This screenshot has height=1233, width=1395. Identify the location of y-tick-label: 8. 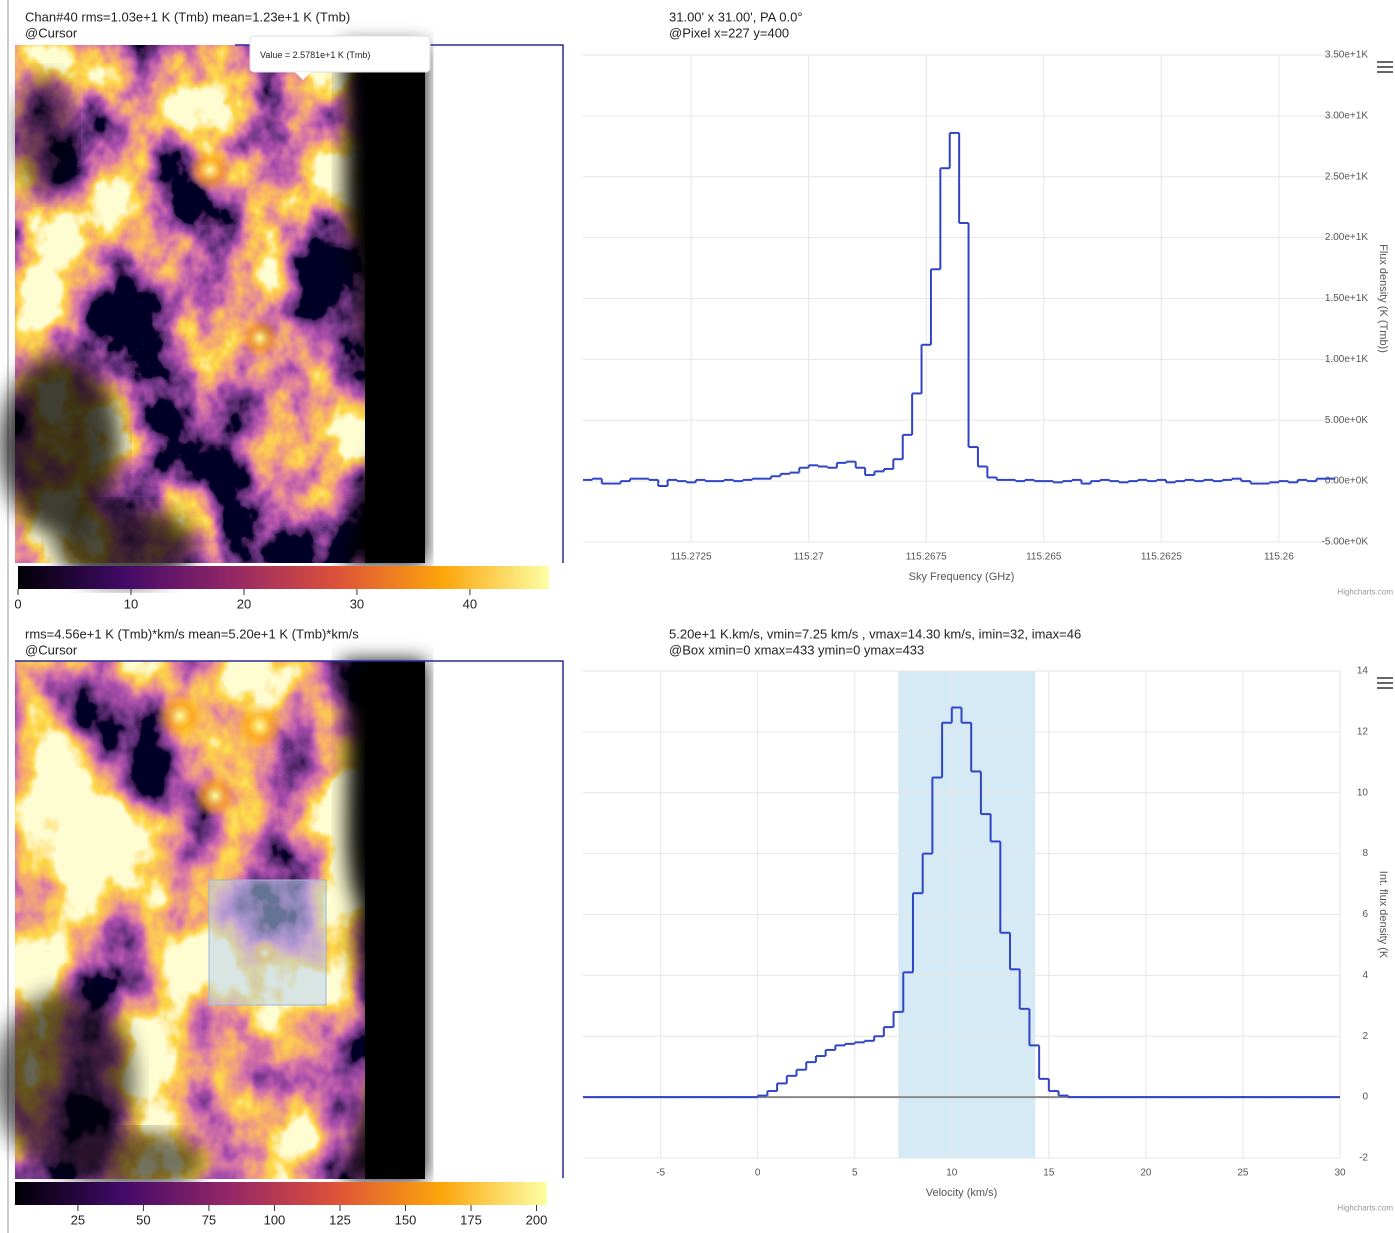
(1365, 853).